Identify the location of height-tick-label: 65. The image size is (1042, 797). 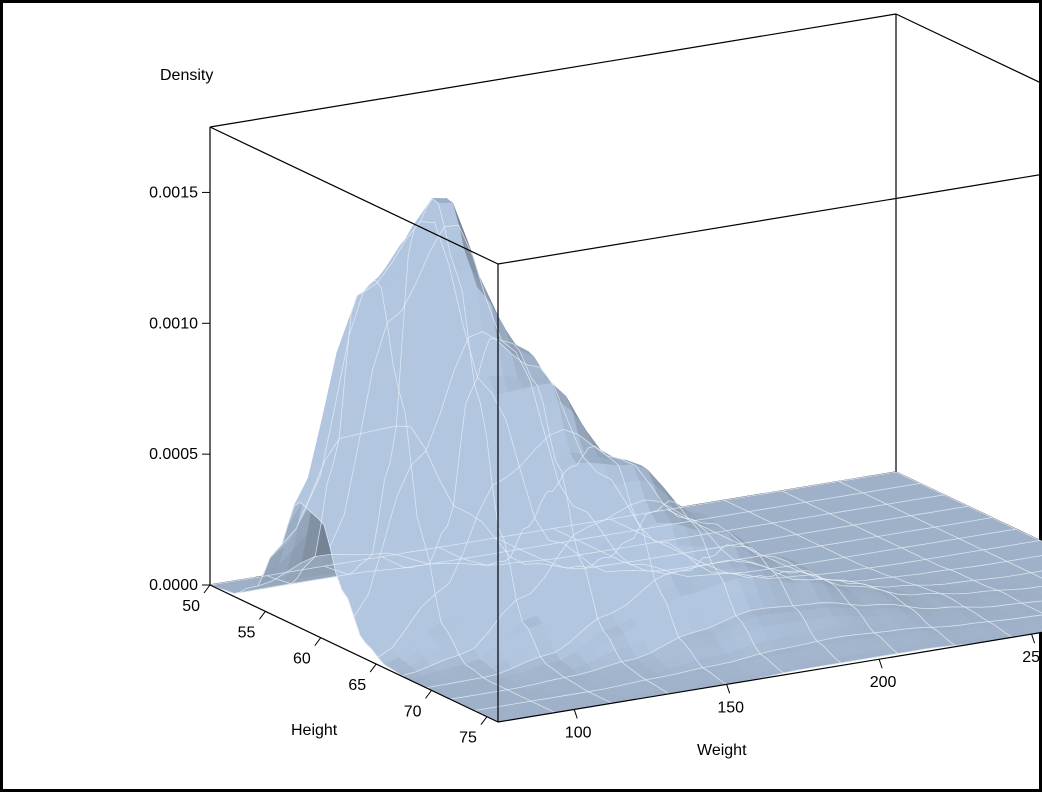
(357, 685).